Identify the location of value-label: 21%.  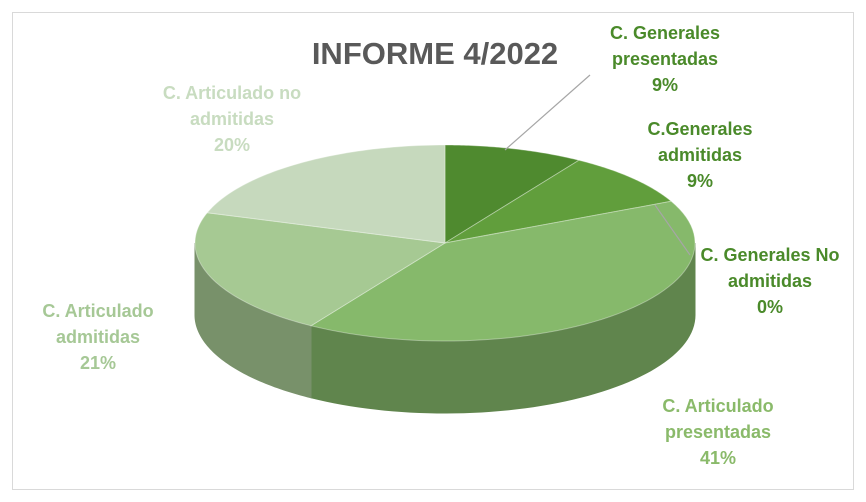
(98, 363).